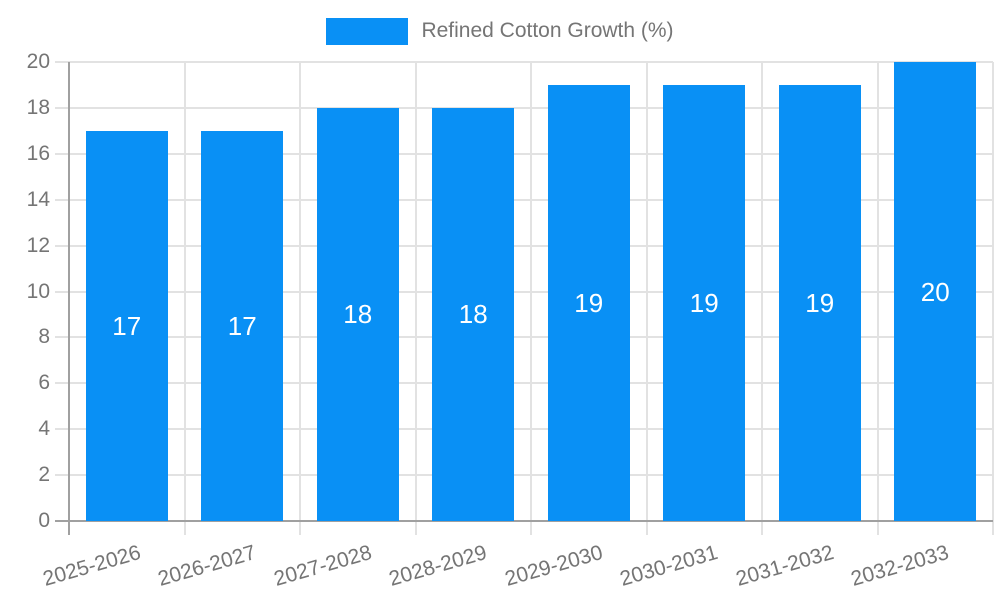 The width and height of the screenshot is (1000, 600). What do you see at coordinates (38, 107) in the screenshot?
I see `y-axis-tick-label: 18` at bounding box center [38, 107].